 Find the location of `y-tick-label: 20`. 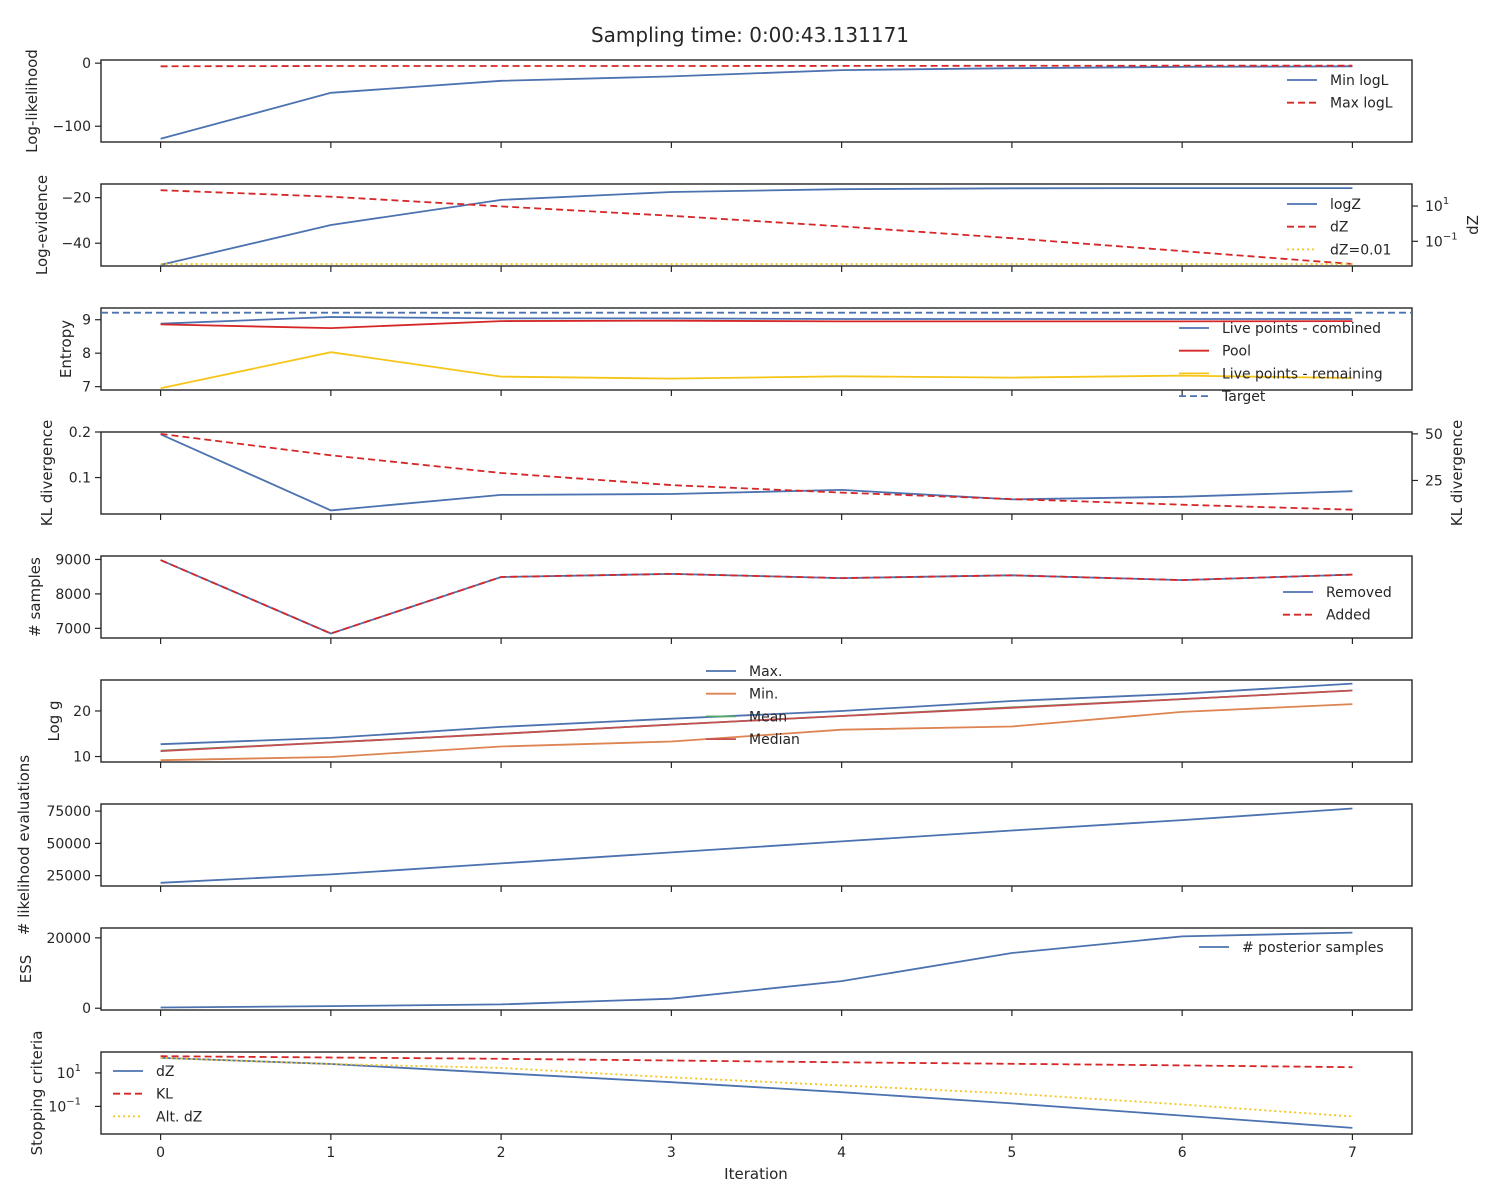

y-tick-label: 20 is located at coordinates (82, 712).